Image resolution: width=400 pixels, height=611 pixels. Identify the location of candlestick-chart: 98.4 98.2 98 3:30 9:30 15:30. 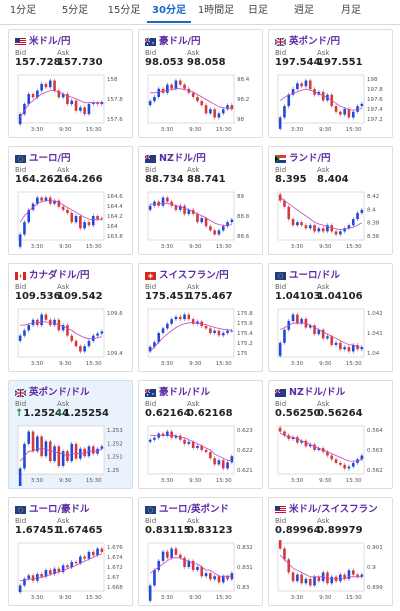
(201, 103).